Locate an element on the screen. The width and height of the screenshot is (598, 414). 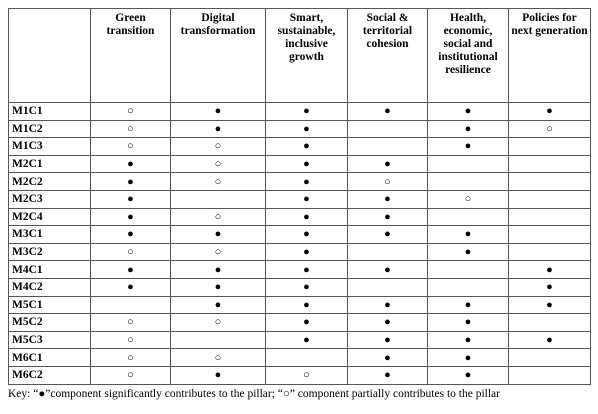
table-row: M1C3 ○ ○ ● ● is located at coordinates (299, 146).